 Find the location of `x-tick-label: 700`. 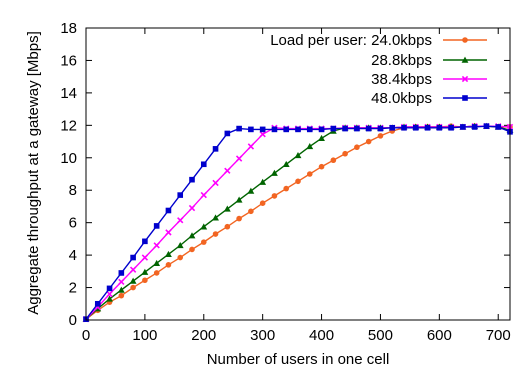

x-tick-label: 700 is located at coordinates (498, 335).